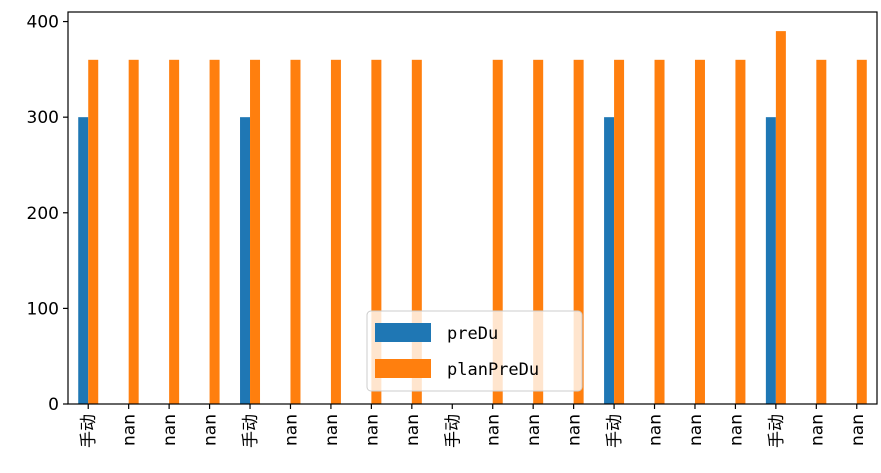 The height and width of the screenshot is (473, 881). I want to click on y-tick-label: 400, so click(43, 23).